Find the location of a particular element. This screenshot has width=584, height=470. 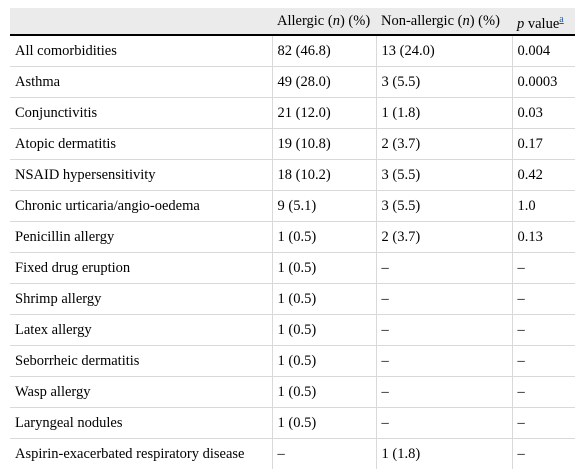

table-row: Laryngeal nodules 1 (0.5) – – is located at coordinates (292, 423).